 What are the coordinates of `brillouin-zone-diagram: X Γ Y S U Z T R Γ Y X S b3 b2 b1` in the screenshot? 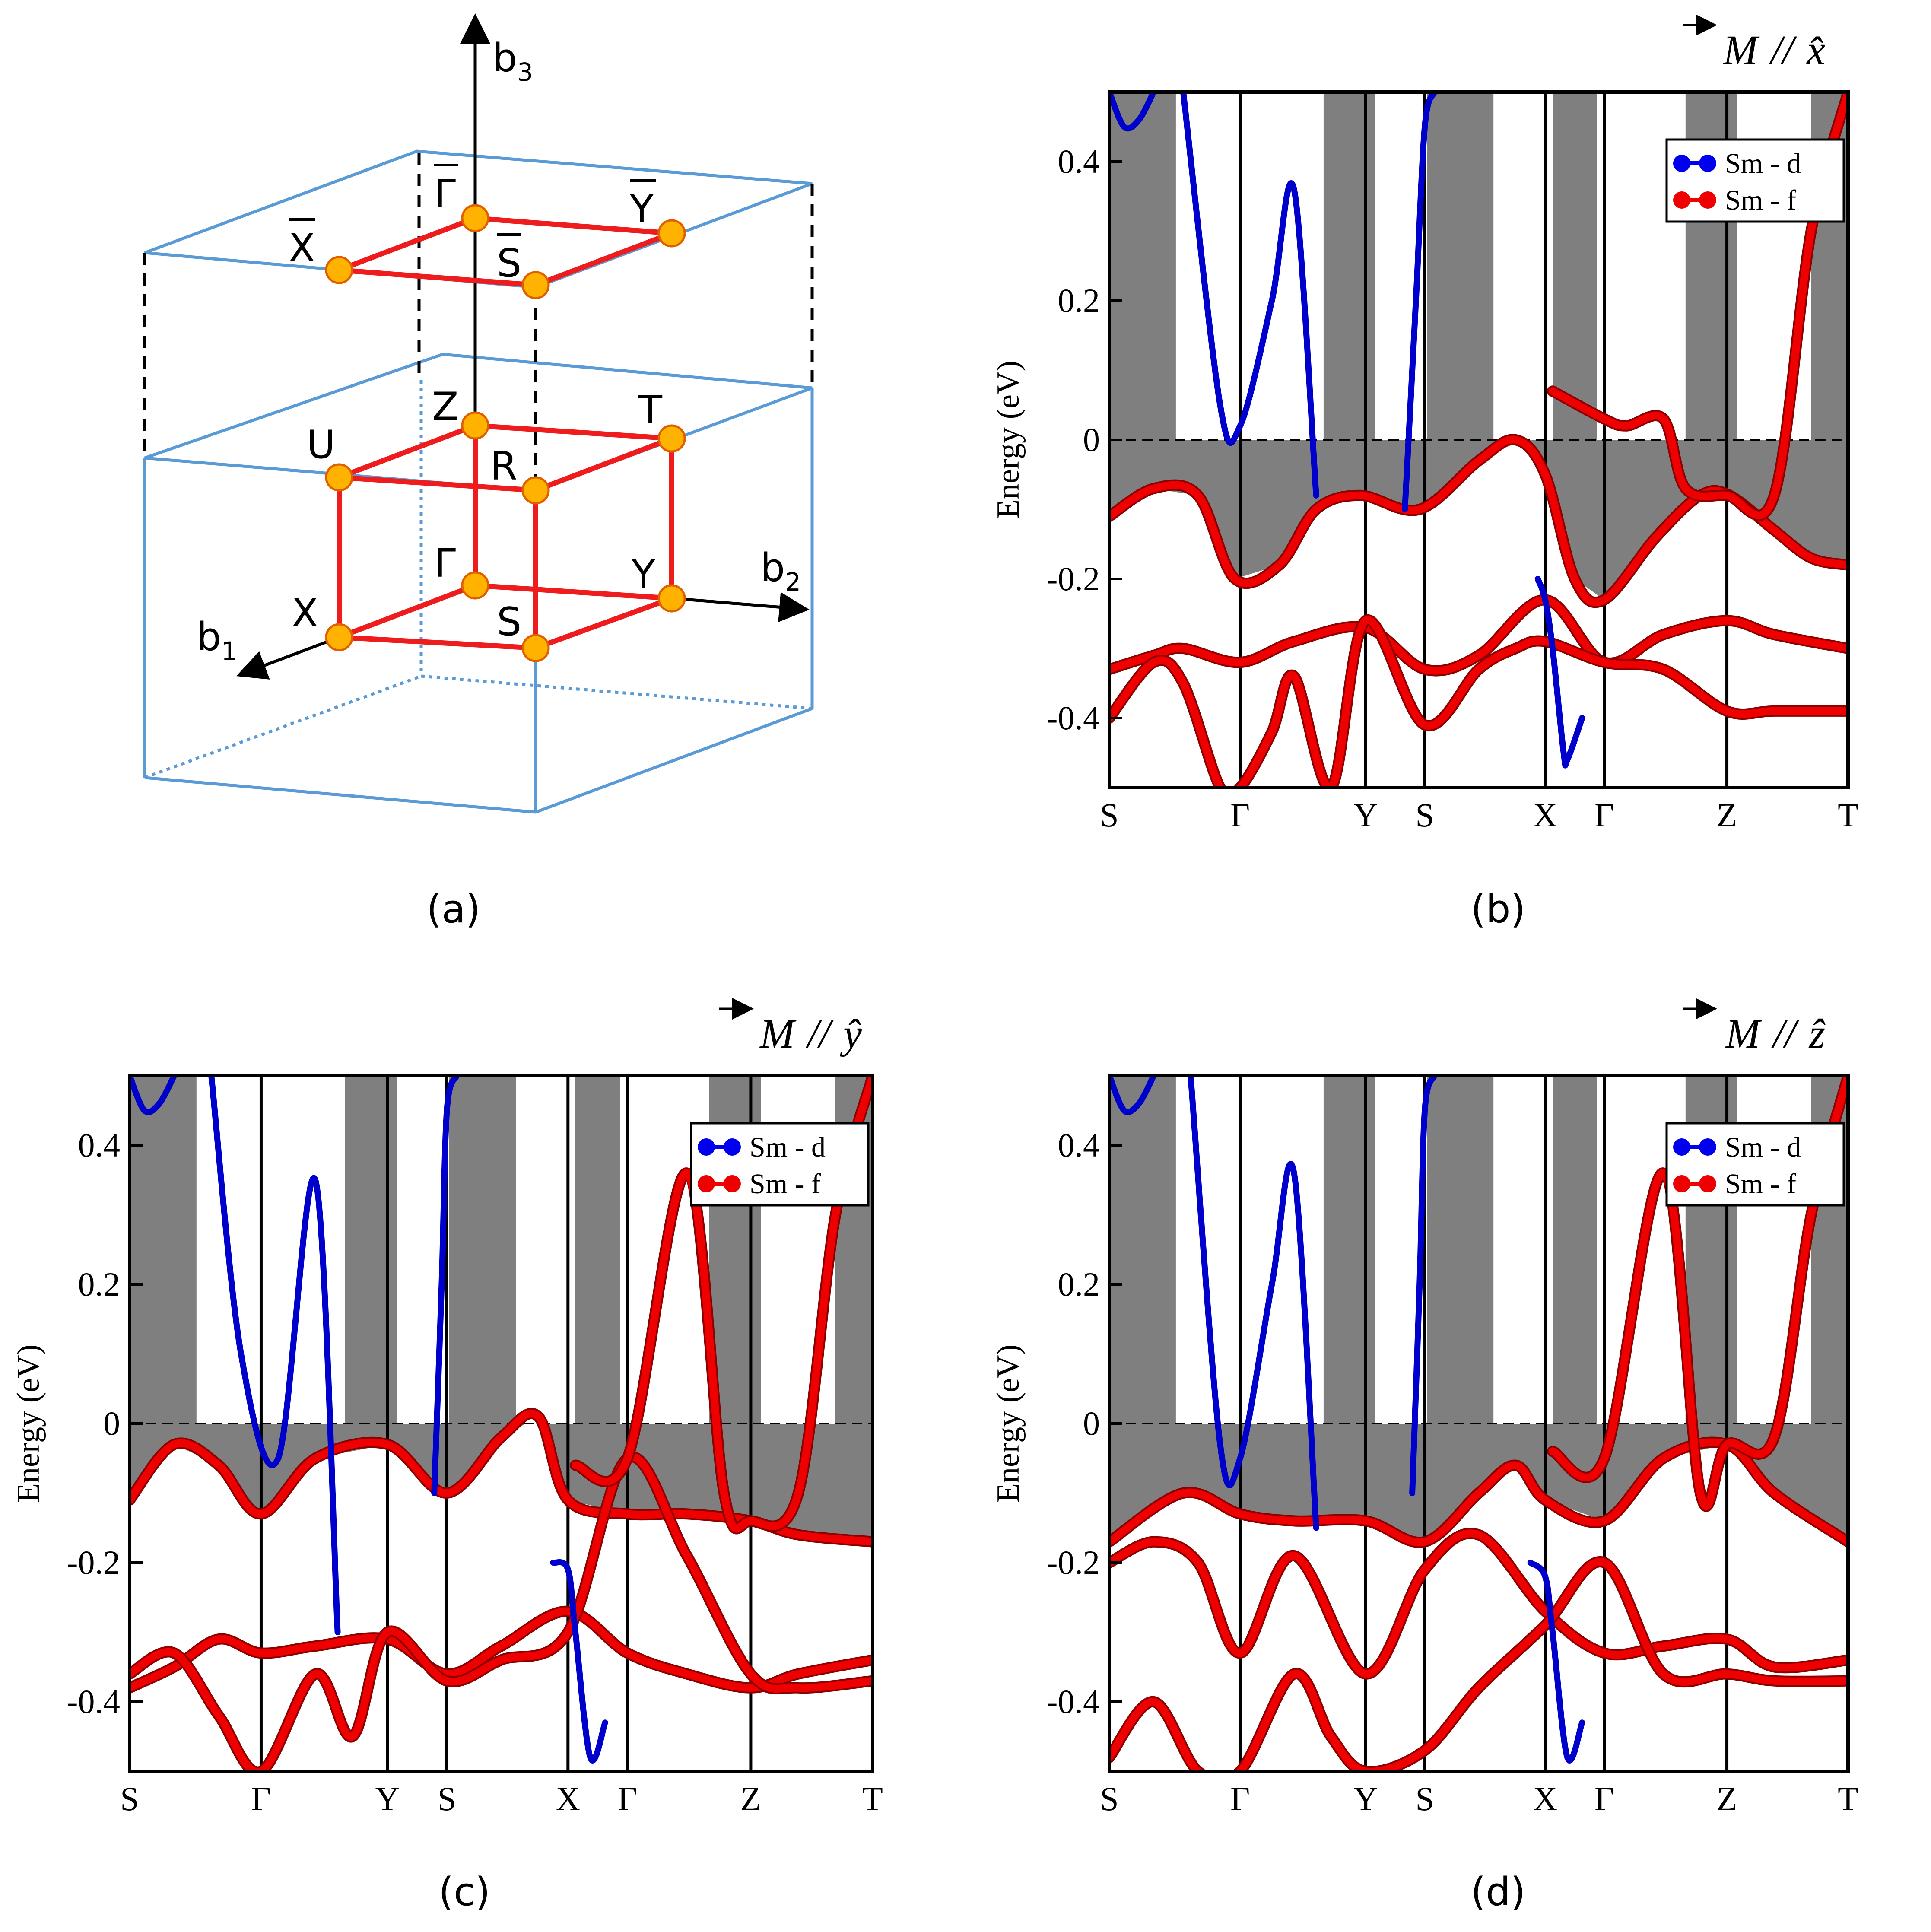 It's located at (478, 413).